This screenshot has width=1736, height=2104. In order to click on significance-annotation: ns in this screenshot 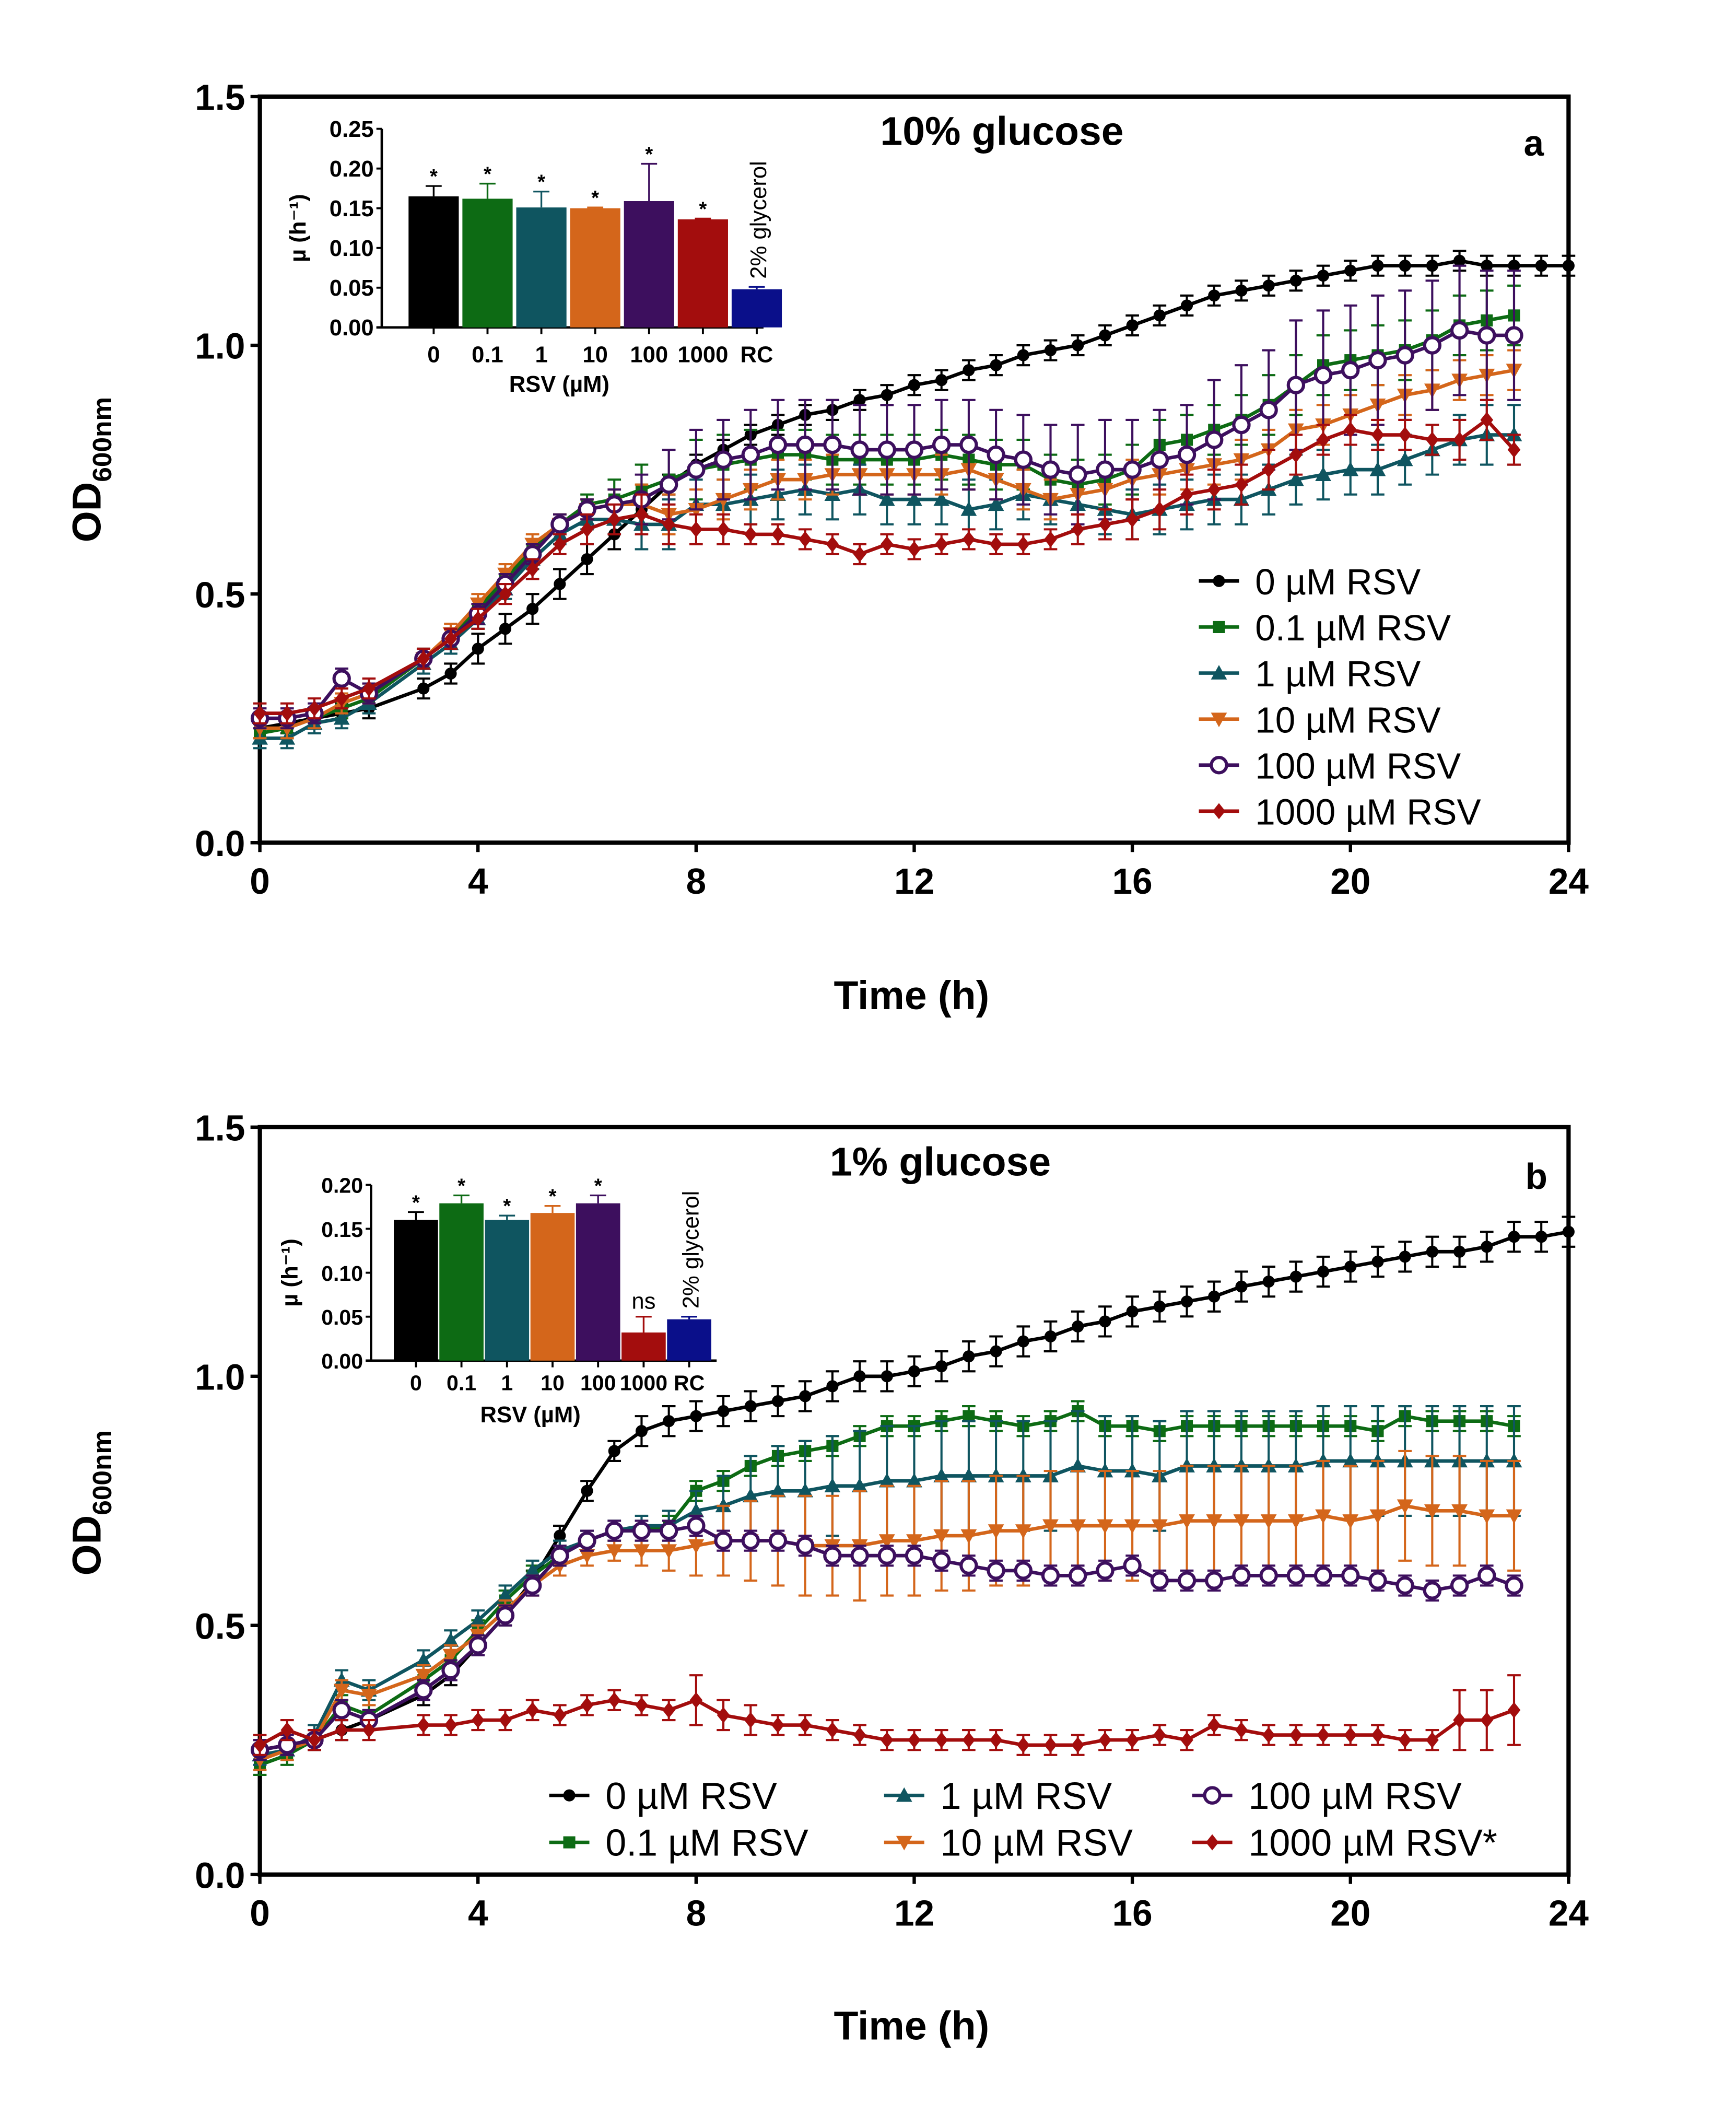, I will do `click(643, 1302)`.